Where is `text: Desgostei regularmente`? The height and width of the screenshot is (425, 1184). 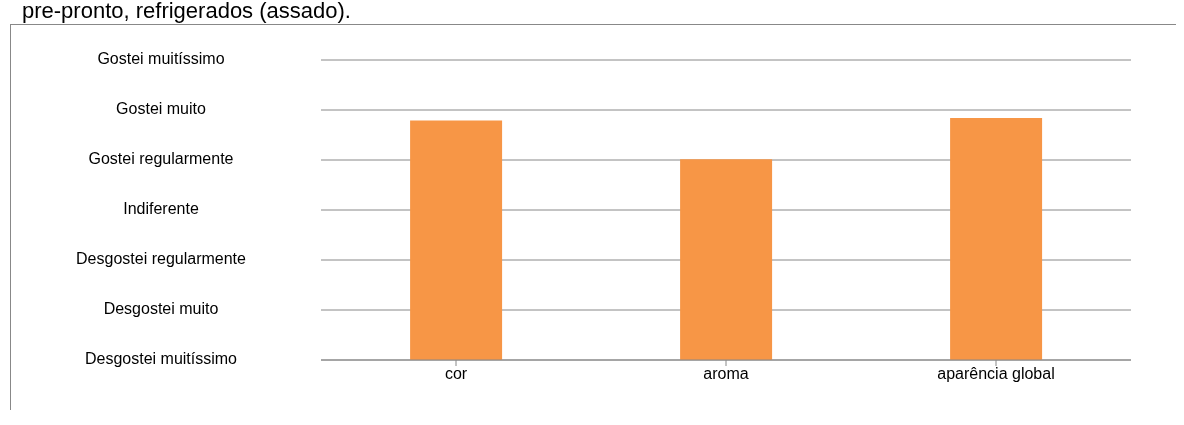 text: Desgostei regularmente is located at coordinates (161, 259).